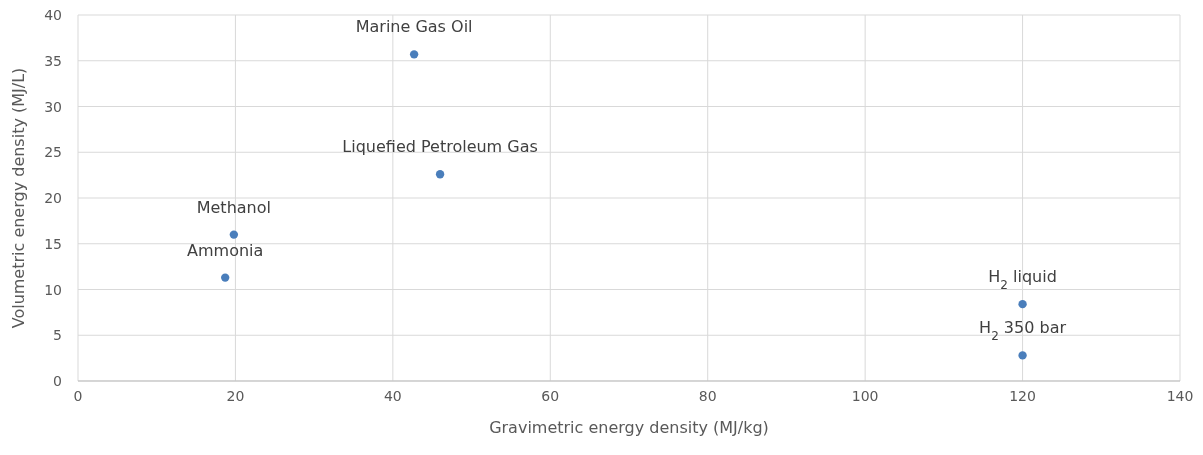 Image resolution: width=1203 pixels, height=455 pixels. I want to click on x-tick-label: 140, so click(1180, 396).